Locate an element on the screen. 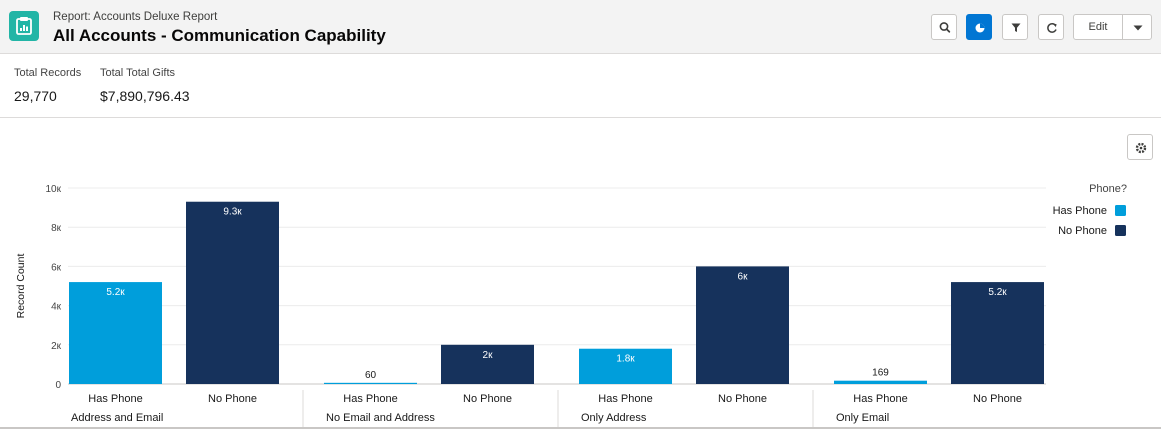 The height and width of the screenshot is (429, 1161). y-tick-label: 0 is located at coordinates (58, 385).